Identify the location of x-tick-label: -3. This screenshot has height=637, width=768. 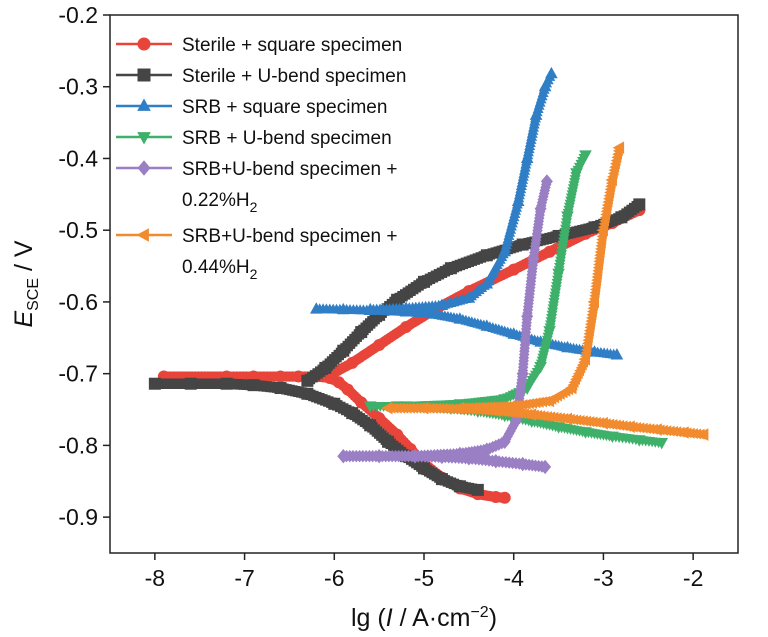
(603, 578).